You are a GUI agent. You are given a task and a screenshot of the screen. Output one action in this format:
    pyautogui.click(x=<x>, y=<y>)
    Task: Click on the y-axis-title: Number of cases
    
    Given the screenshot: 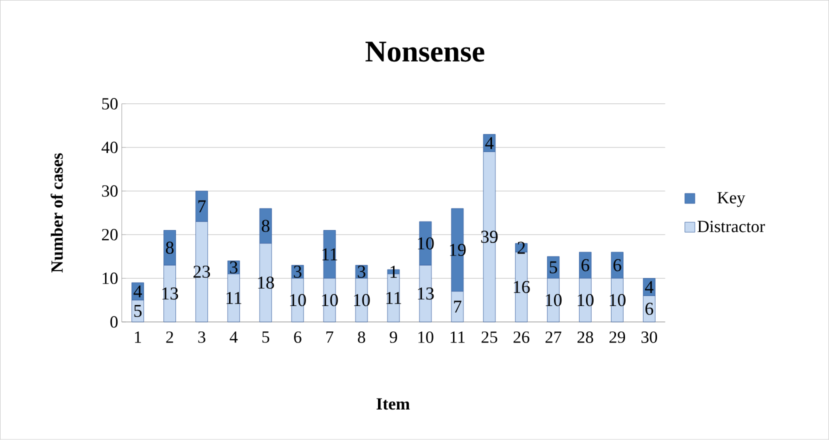 What is the action you would take?
    pyautogui.click(x=56, y=213)
    